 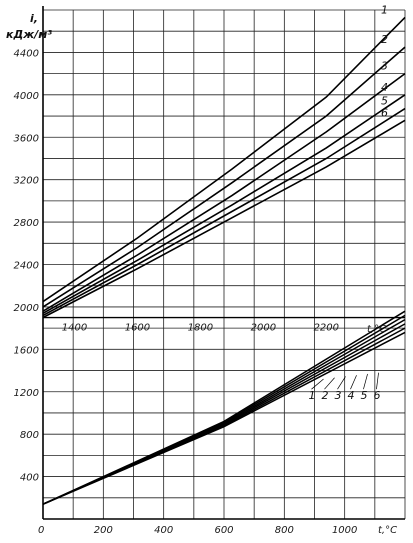 I want to click on curve-label-upper: 3, so click(x=384, y=66).